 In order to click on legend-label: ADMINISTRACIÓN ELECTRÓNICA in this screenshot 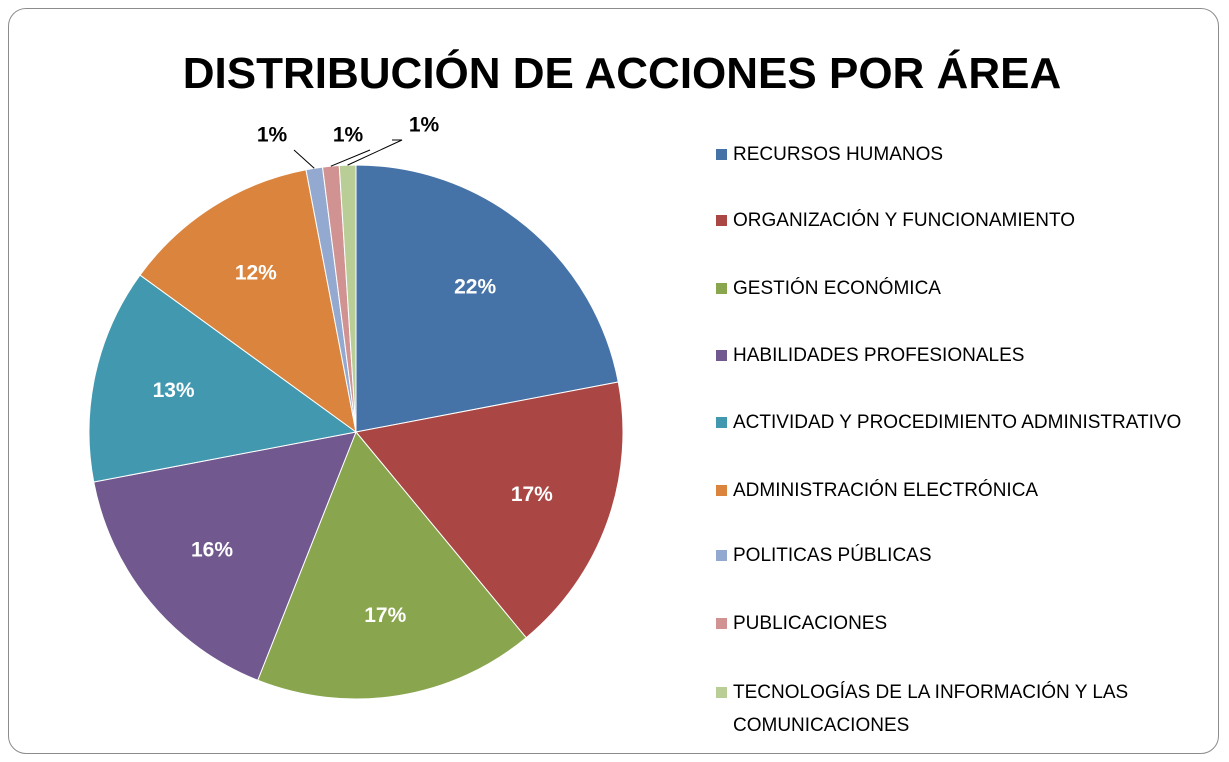, I will do `click(886, 490)`.